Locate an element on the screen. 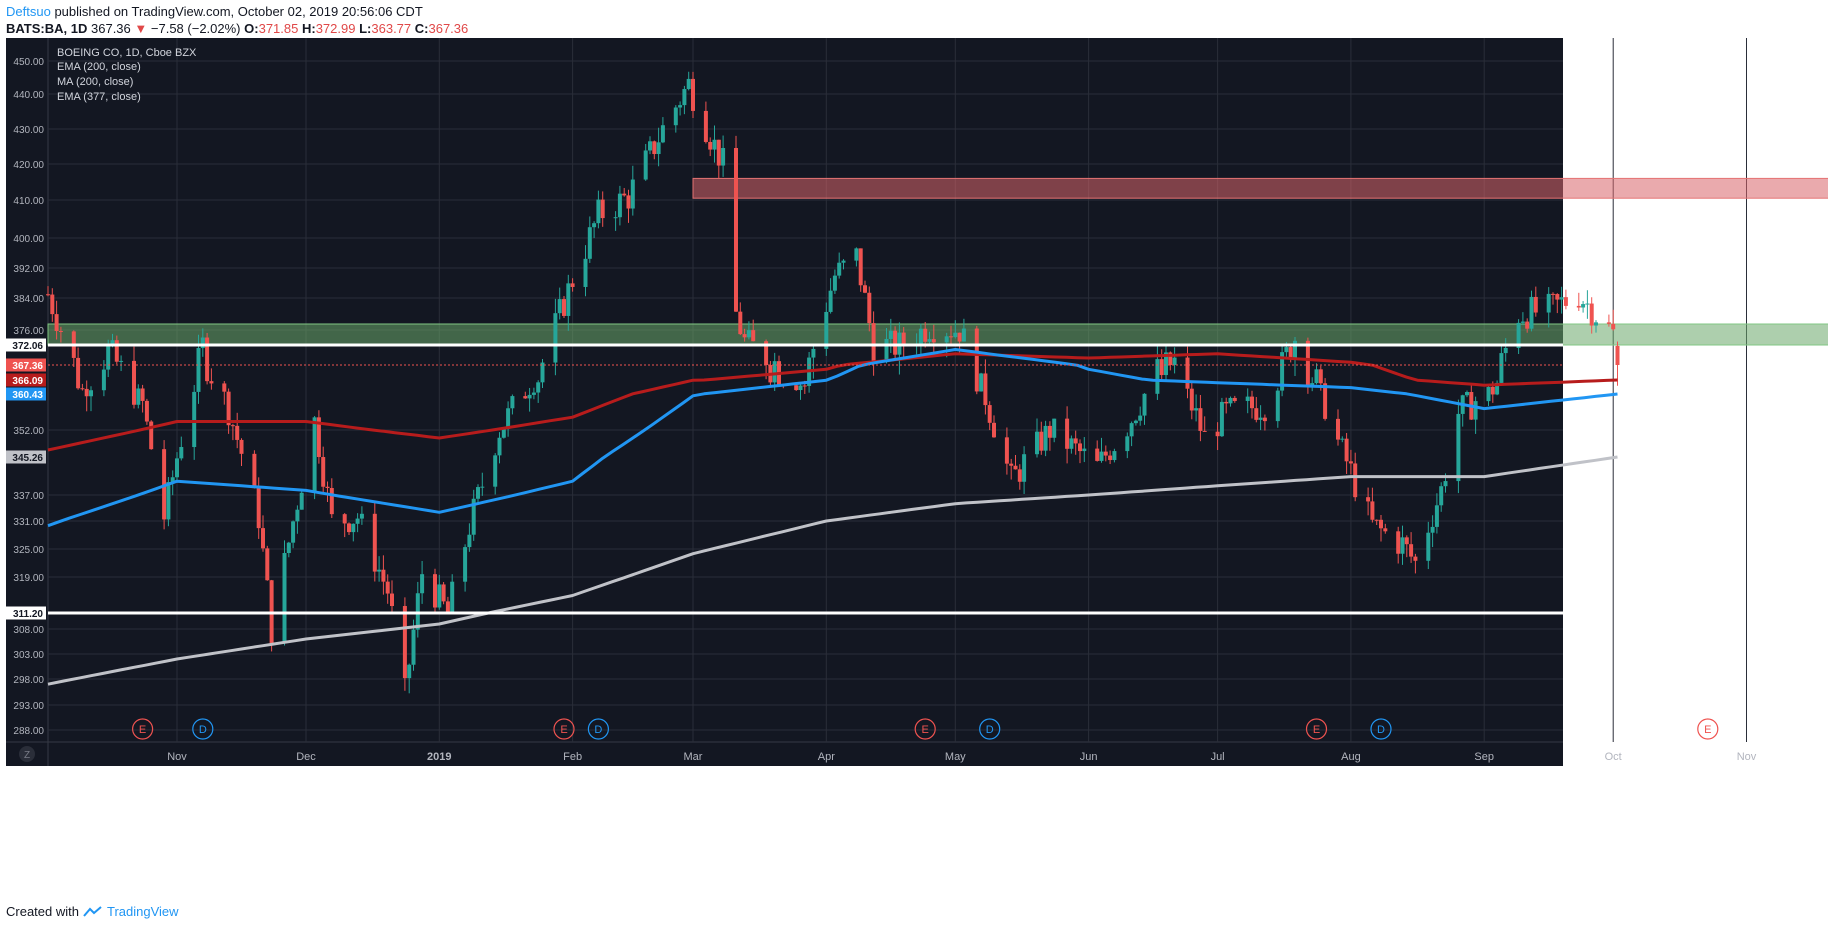  legend-item: EMA (200, close) is located at coordinates (99, 67).